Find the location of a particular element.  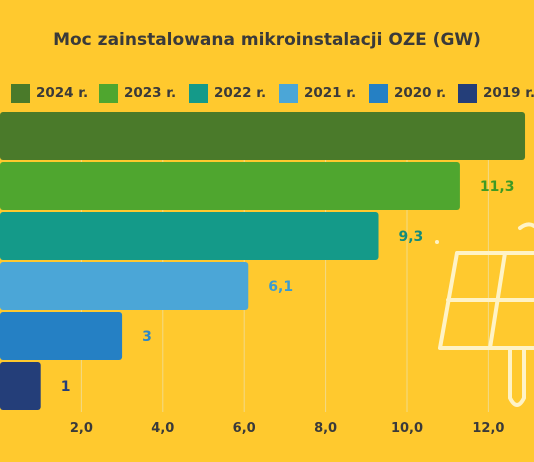

legend-item-2024: 2024 r. is located at coordinates (49, 93).